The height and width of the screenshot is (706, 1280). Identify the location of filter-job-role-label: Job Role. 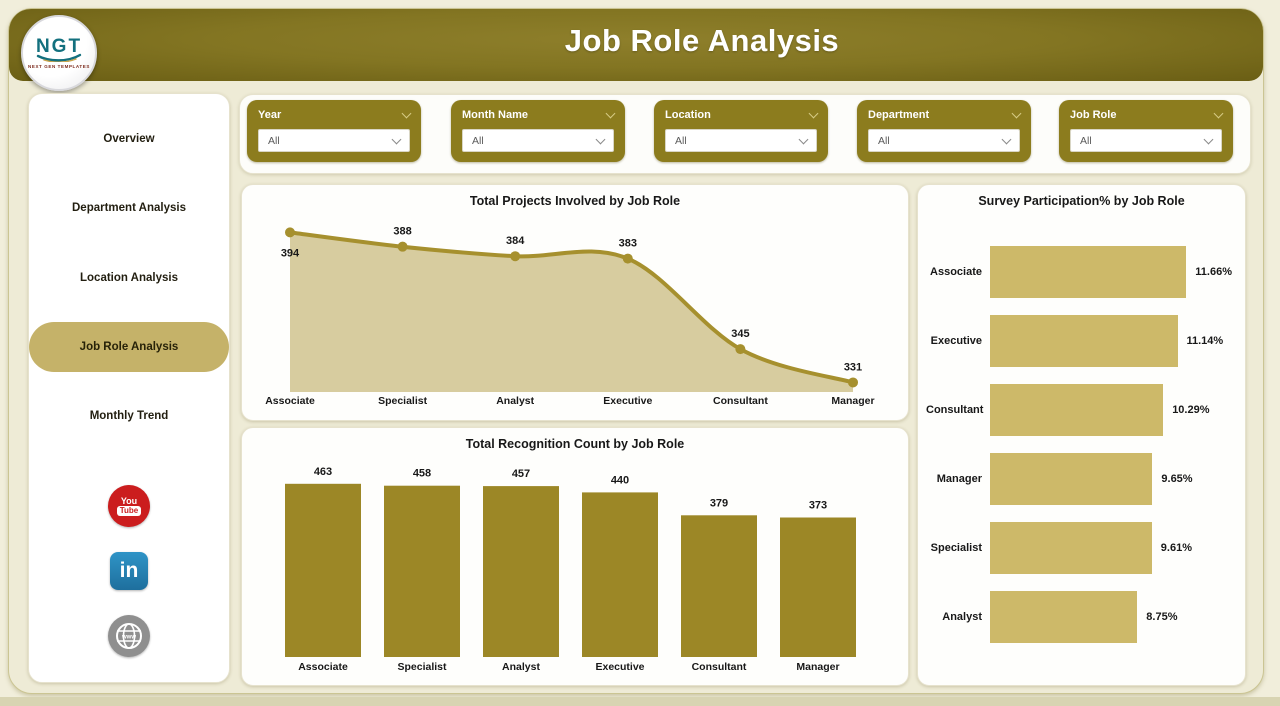
(1093, 115).